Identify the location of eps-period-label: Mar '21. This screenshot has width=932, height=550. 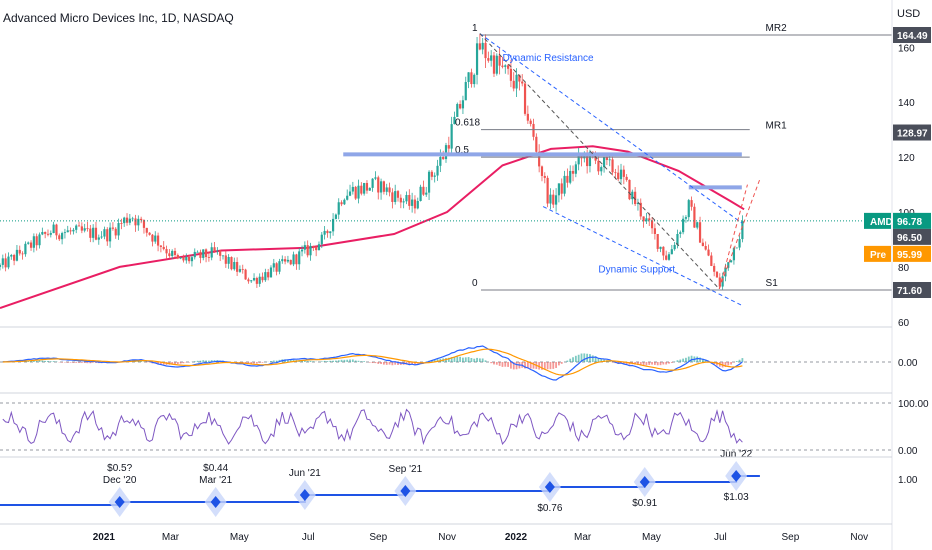
(215, 480).